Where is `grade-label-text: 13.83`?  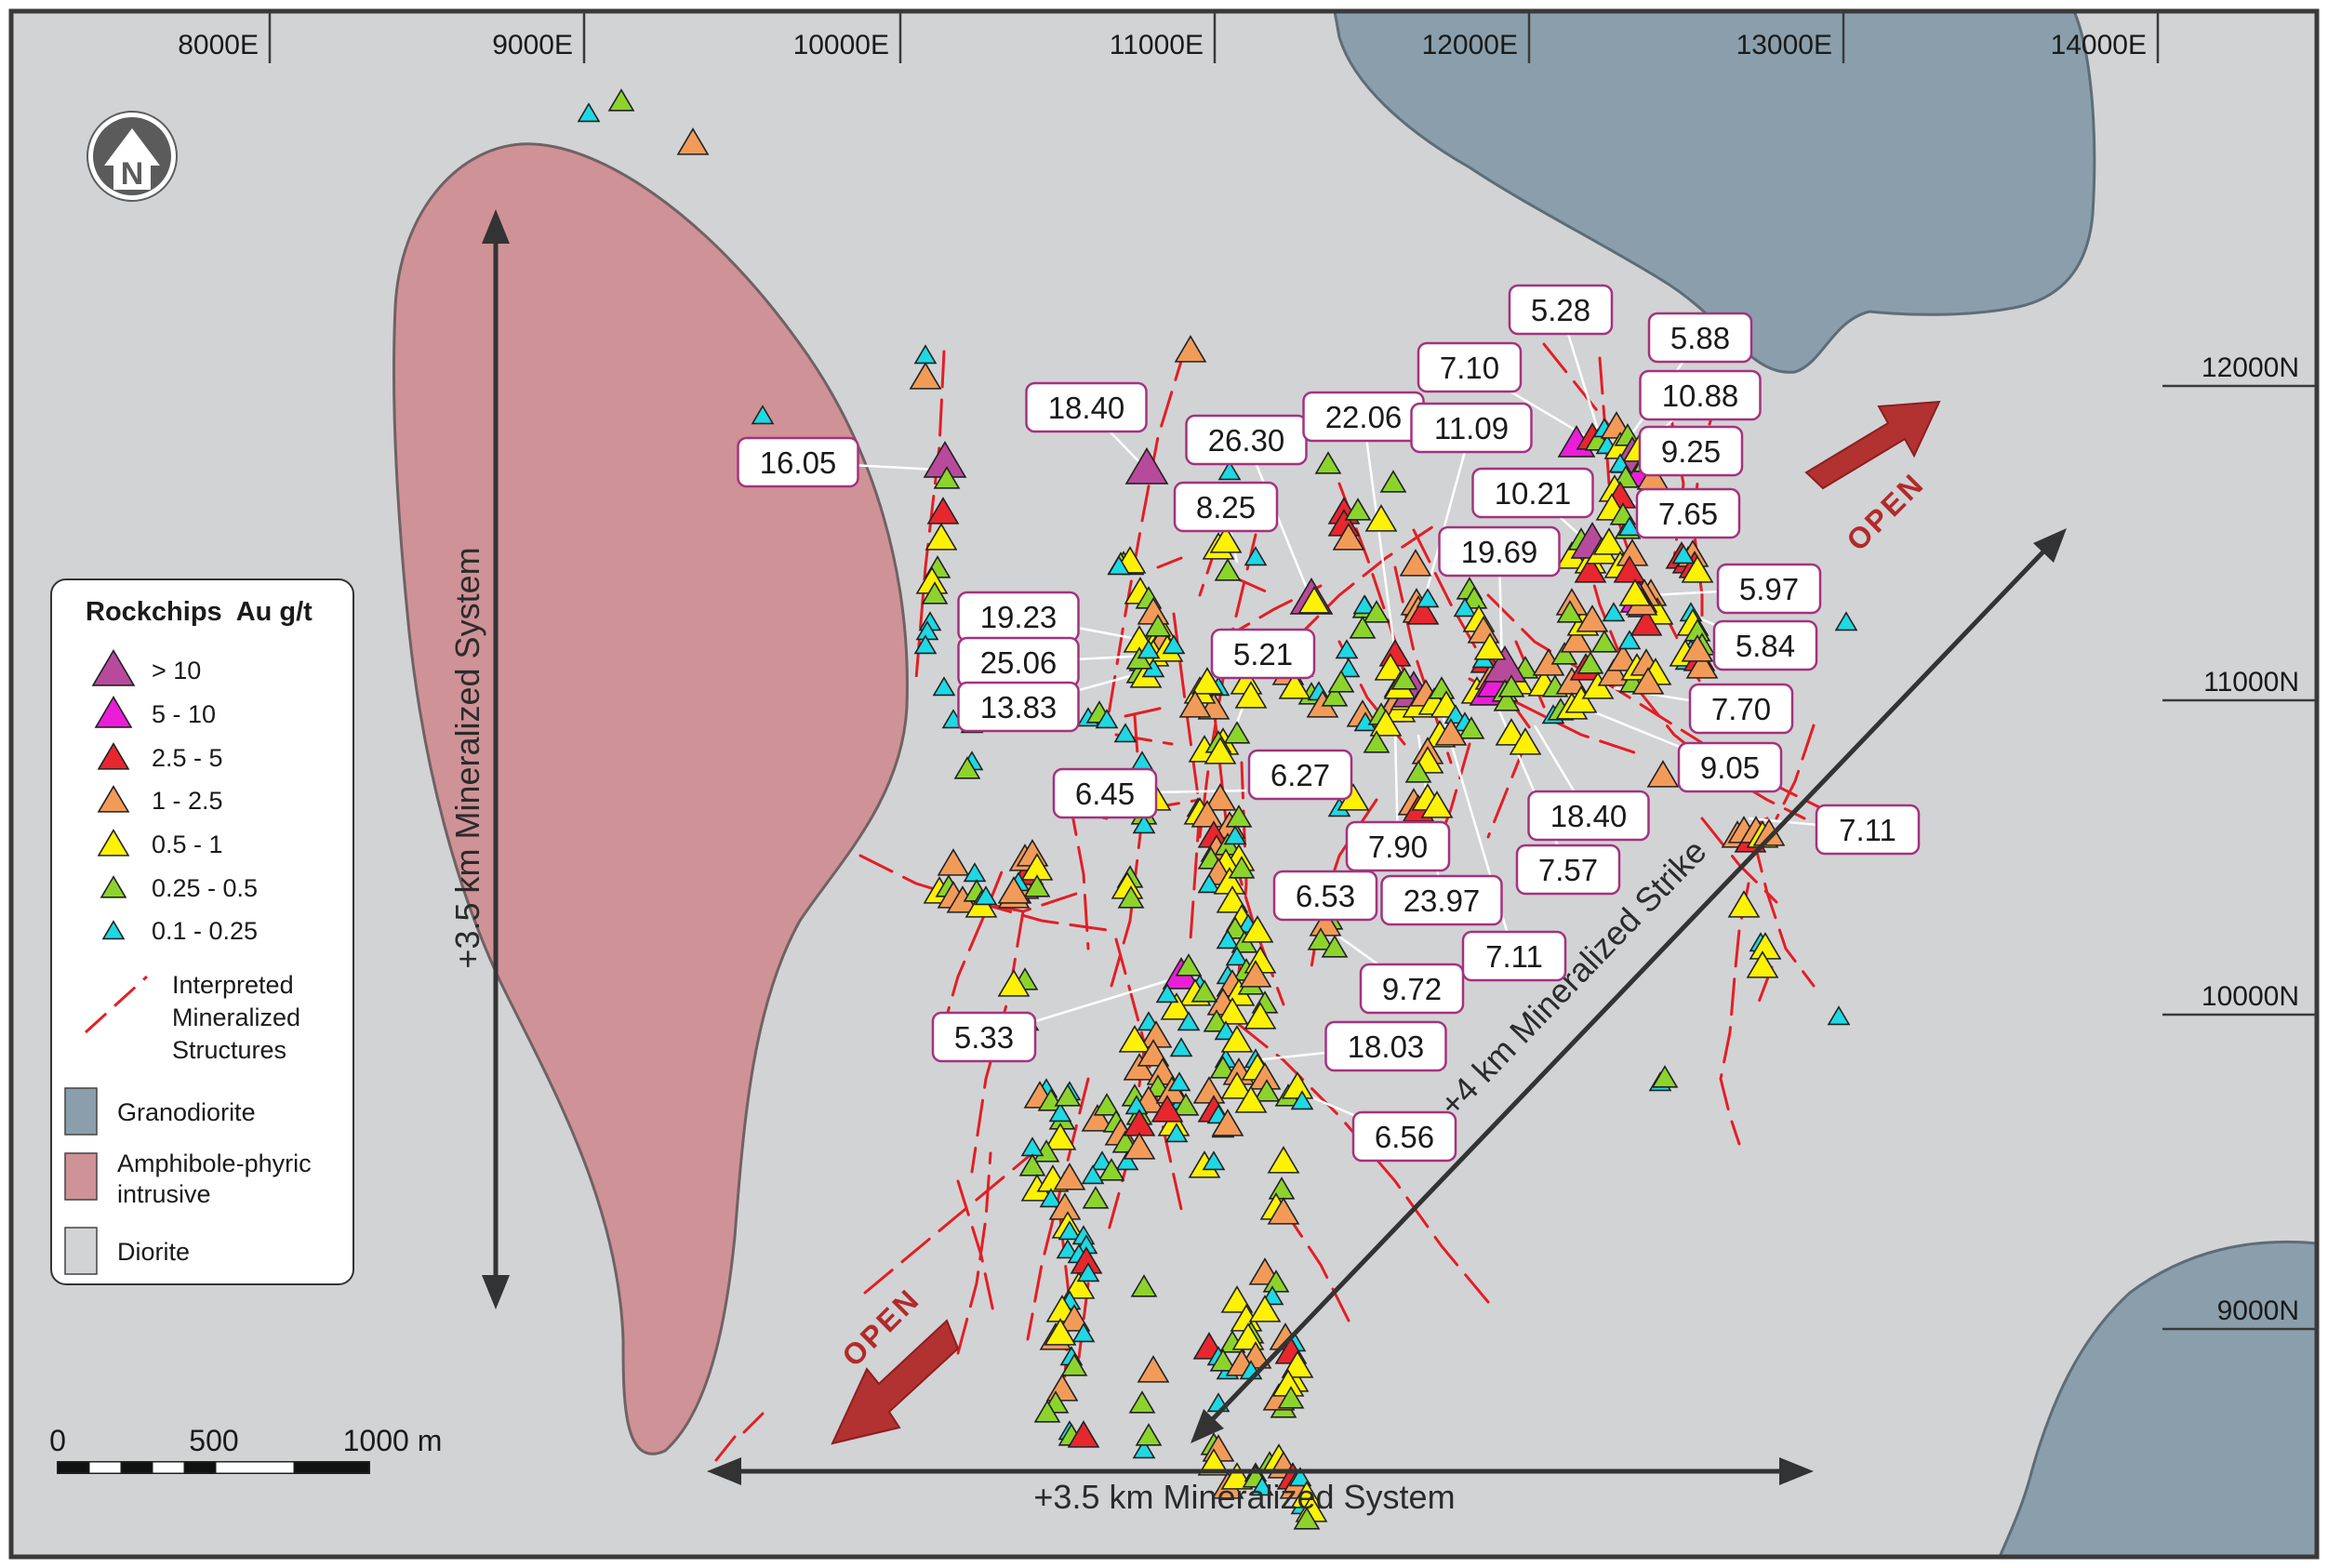 grade-label-text: 13.83 is located at coordinates (1019, 707).